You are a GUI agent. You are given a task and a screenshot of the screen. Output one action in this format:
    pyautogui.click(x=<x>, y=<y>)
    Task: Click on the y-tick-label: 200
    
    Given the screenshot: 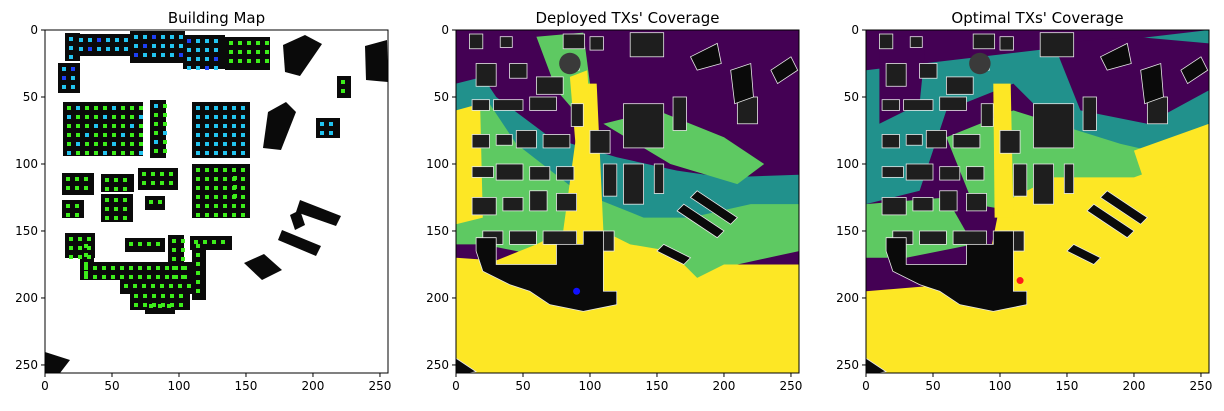 What is the action you would take?
    pyautogui.click(x=437, y=298)
    